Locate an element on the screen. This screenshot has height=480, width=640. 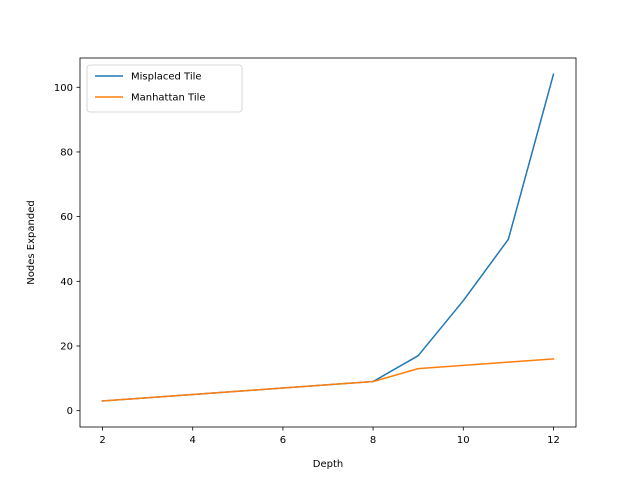
y-axis-label: Nodes Expanded is located at coordinates (31, 242).